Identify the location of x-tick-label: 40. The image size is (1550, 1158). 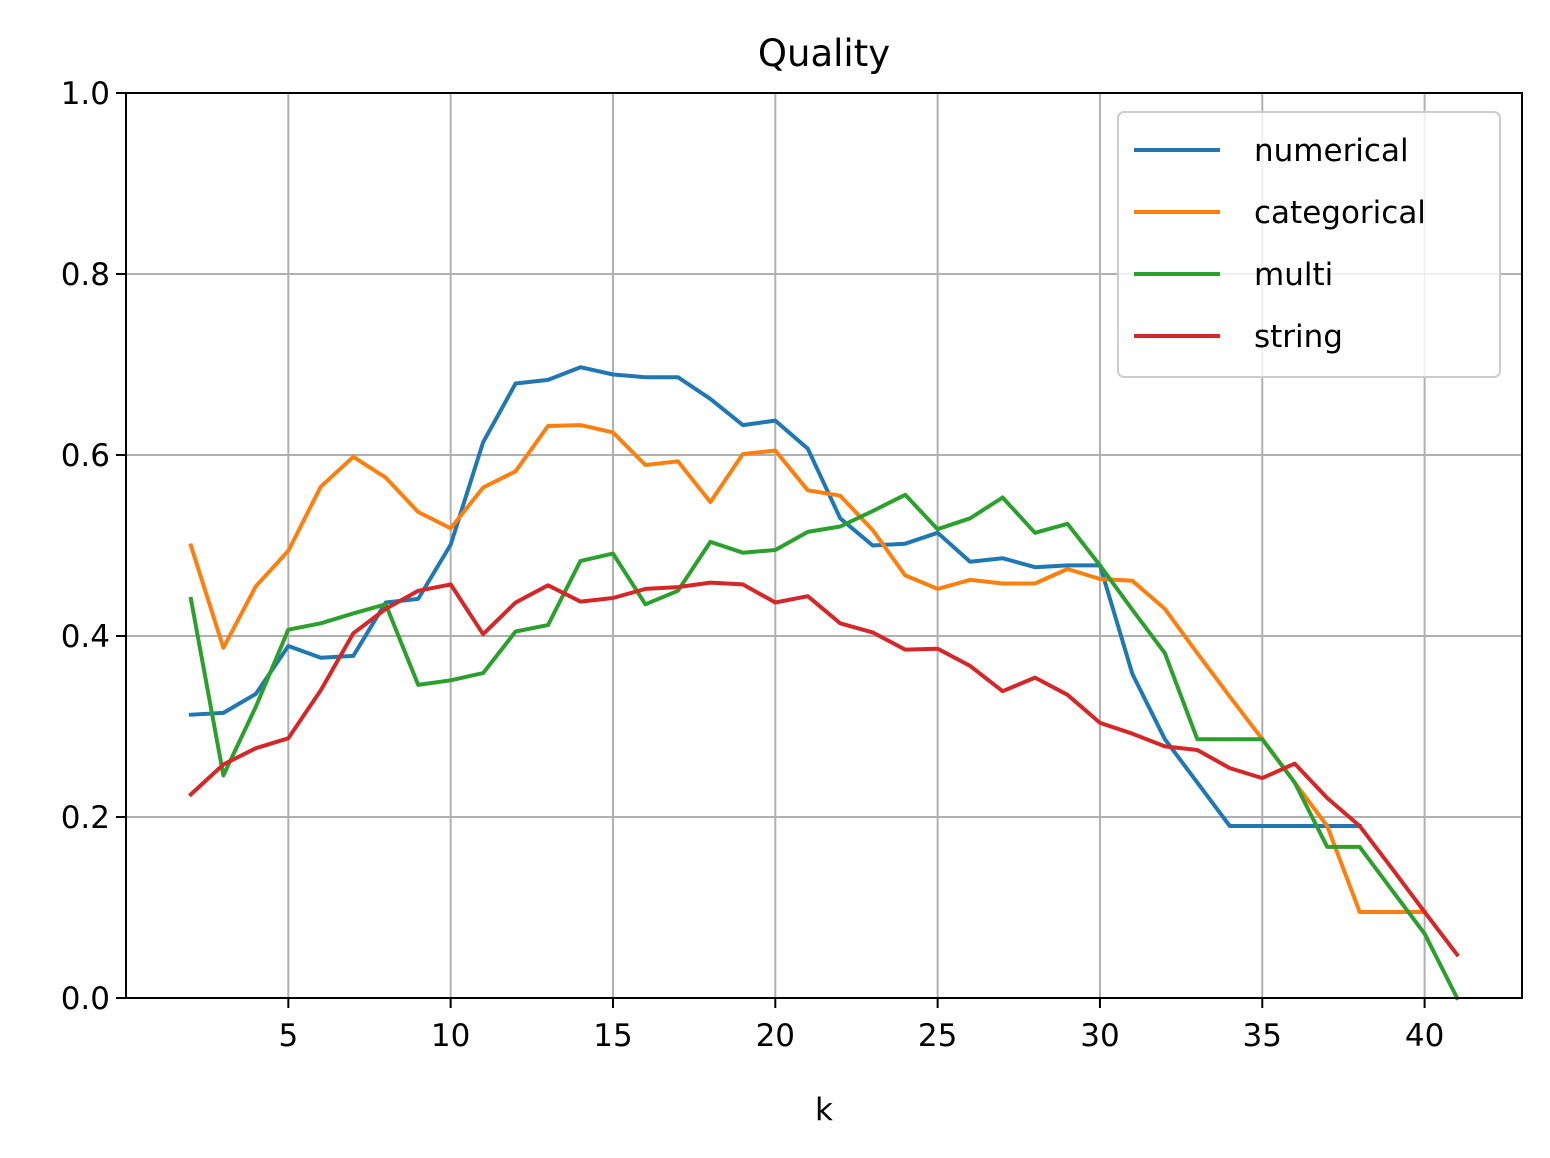
(1424, 1036).